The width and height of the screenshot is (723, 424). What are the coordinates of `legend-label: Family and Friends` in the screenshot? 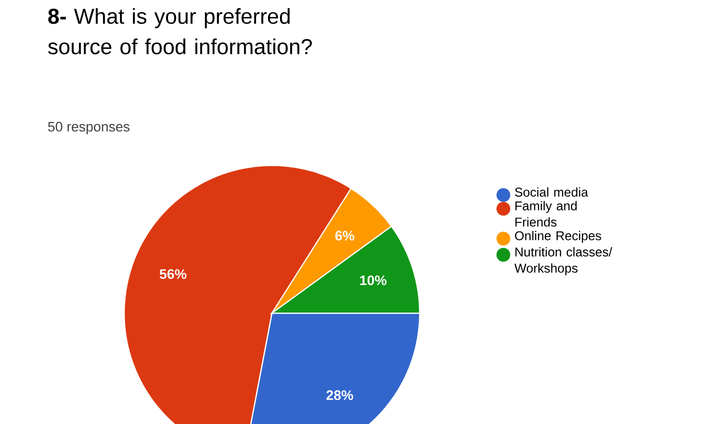 It's located at (546, 214).